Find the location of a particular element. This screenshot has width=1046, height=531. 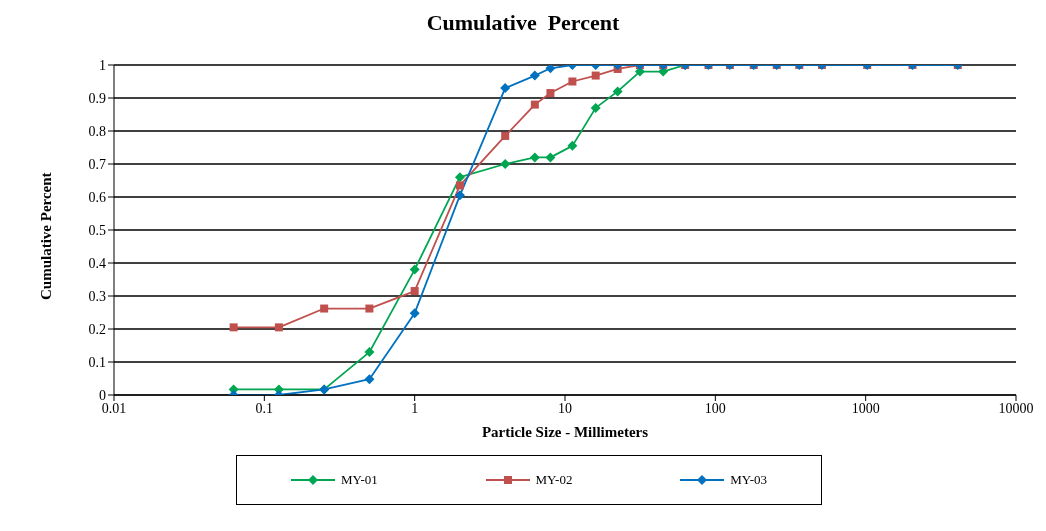

y-tick-label: 0.5 is located at coordinates (97, 230).